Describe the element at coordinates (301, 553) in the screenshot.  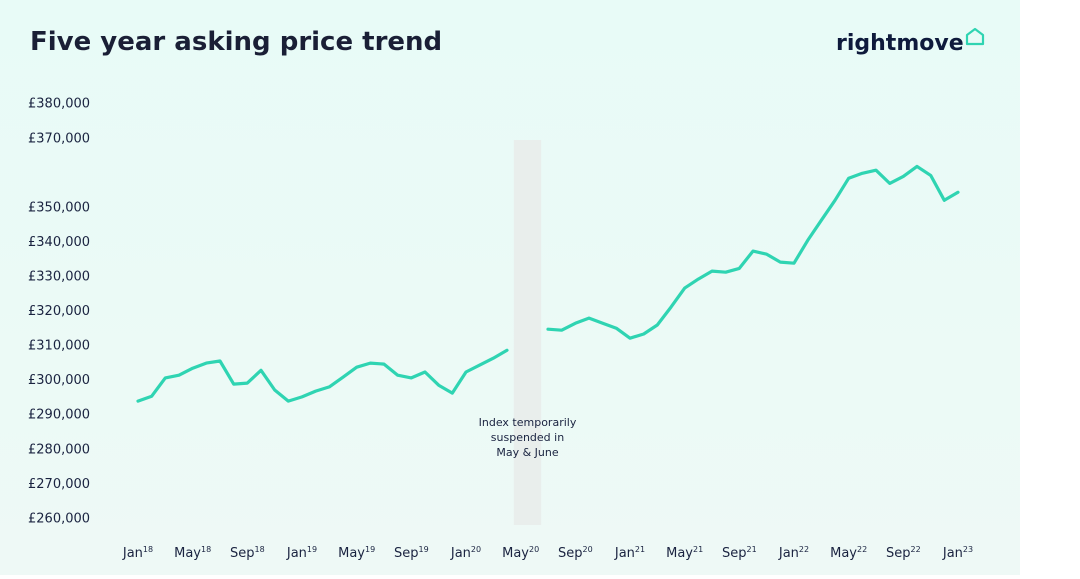
I see `x-tick-label: Jan19` at that location.